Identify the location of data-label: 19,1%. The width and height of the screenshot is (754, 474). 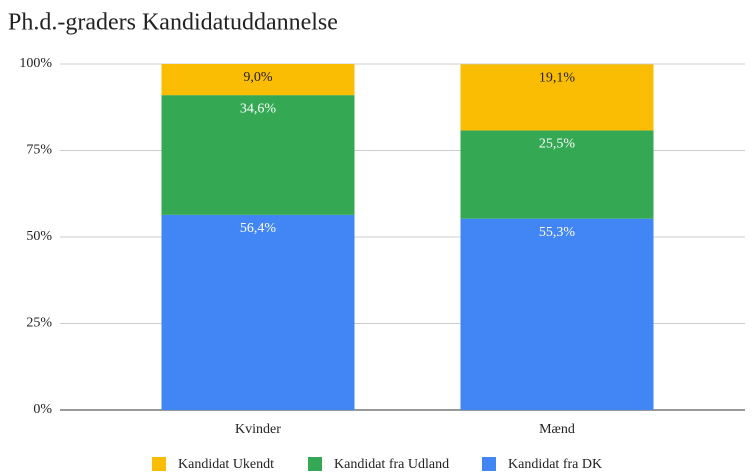
(557, 78).